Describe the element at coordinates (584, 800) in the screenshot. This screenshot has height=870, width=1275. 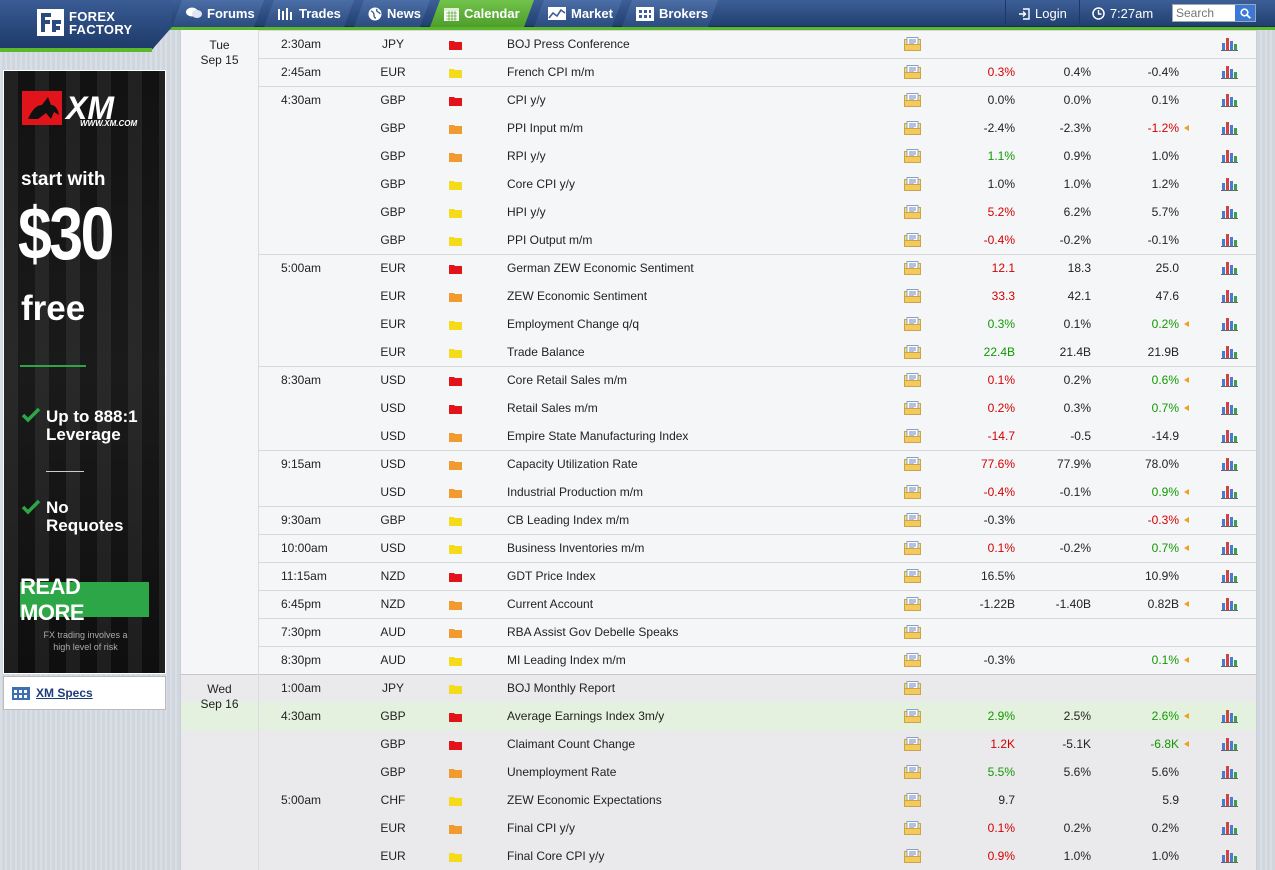
I see `event-title: ZEW Economic Expectations` at that location.